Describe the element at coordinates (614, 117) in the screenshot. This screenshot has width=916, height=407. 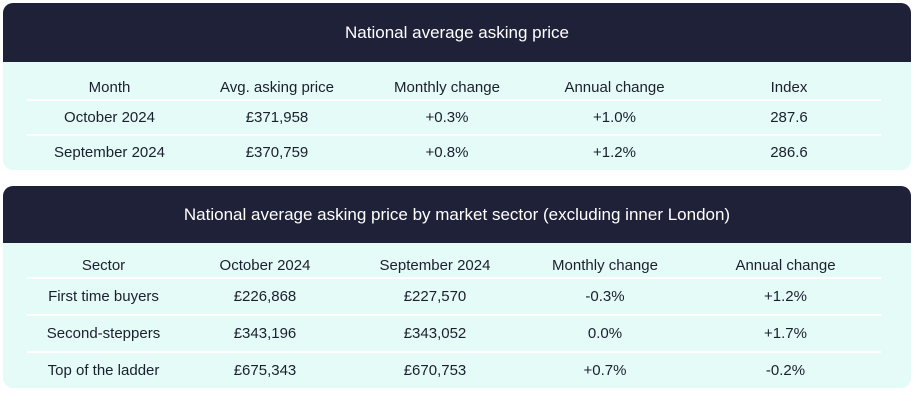
I see `table-cell: +1.0%` at that location.